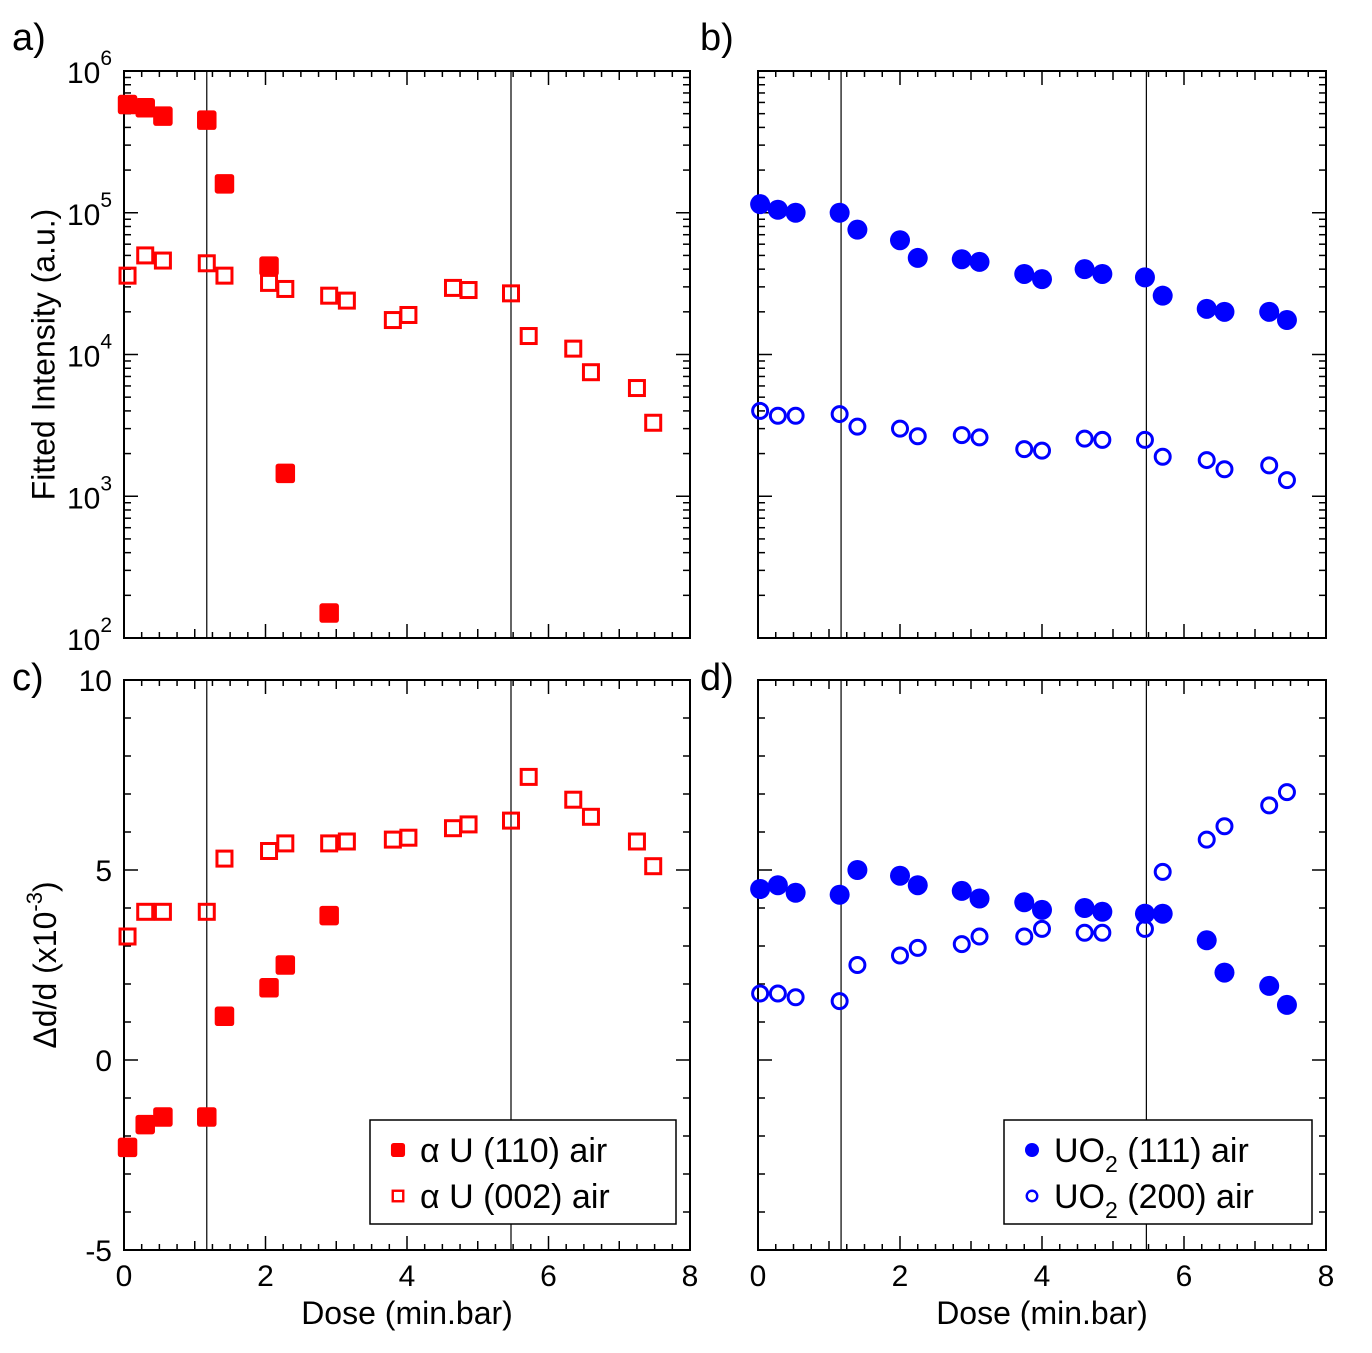  What do you see at coordinates (1154, 1200) in the screenshot?
I see `legend-label: UO2 (200) air` at bounding box center [1154, 1200].